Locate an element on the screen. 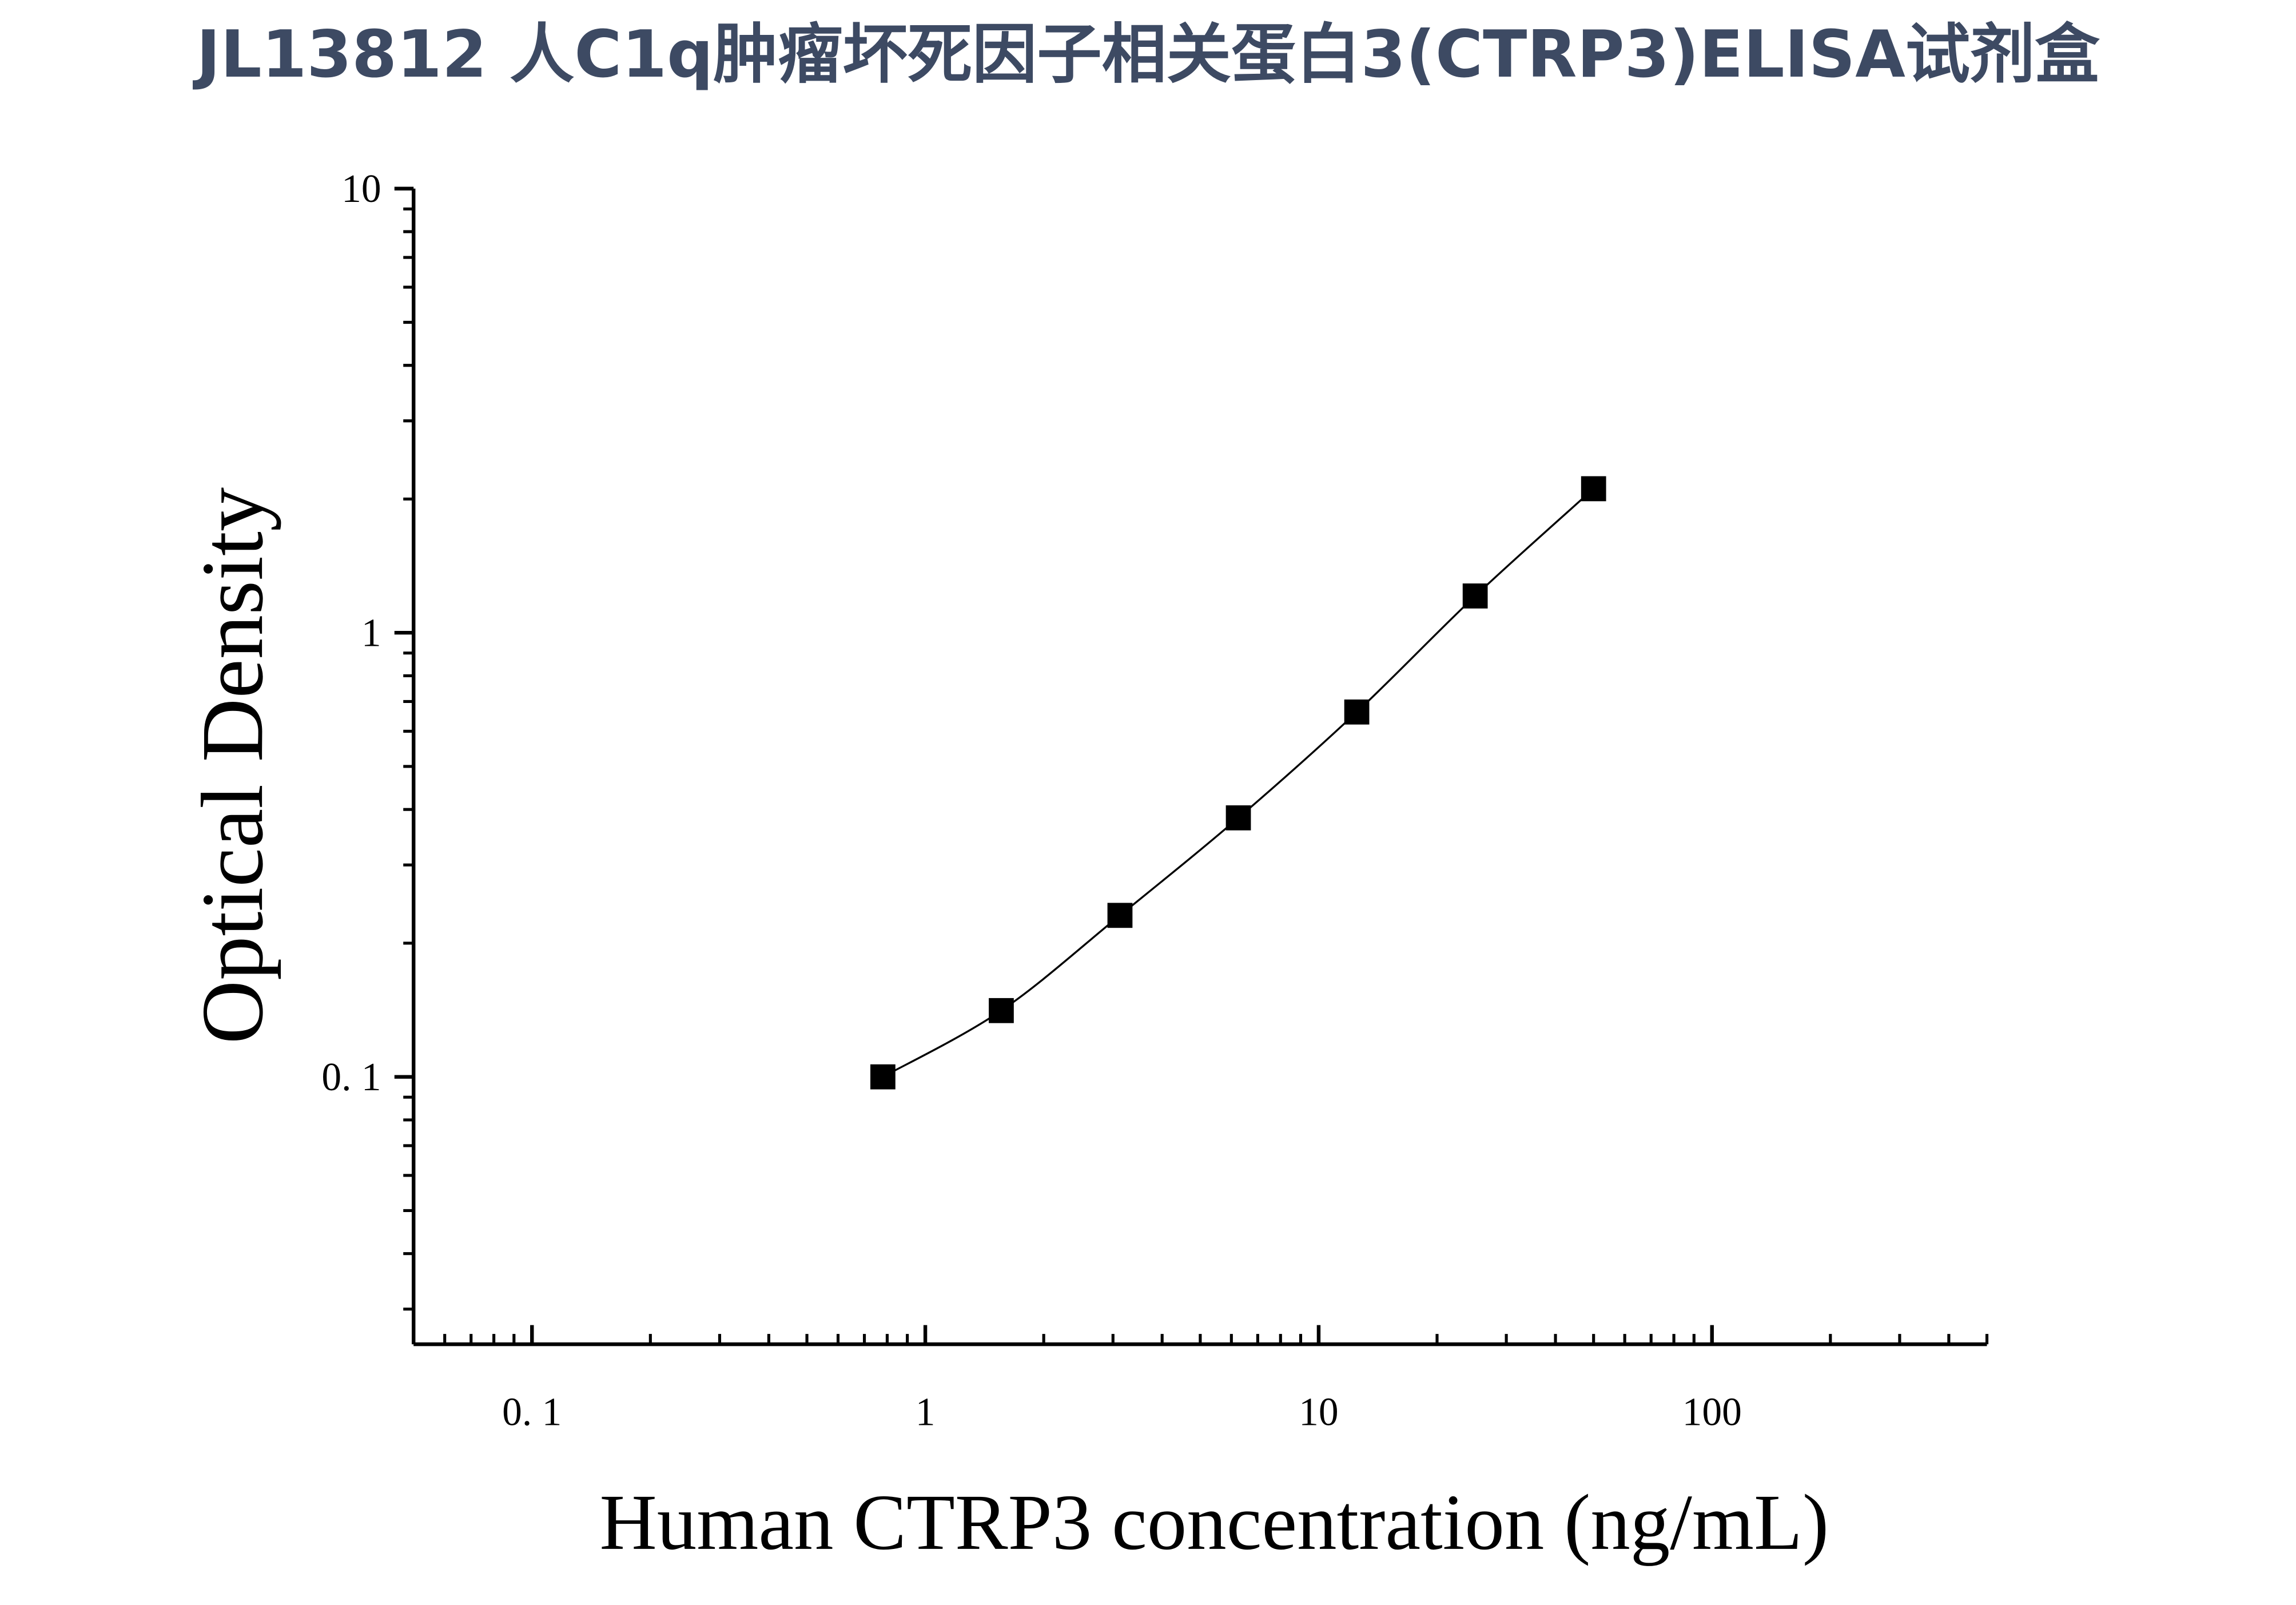  y-tick-label: 10 is located at coordinates (361, 189).